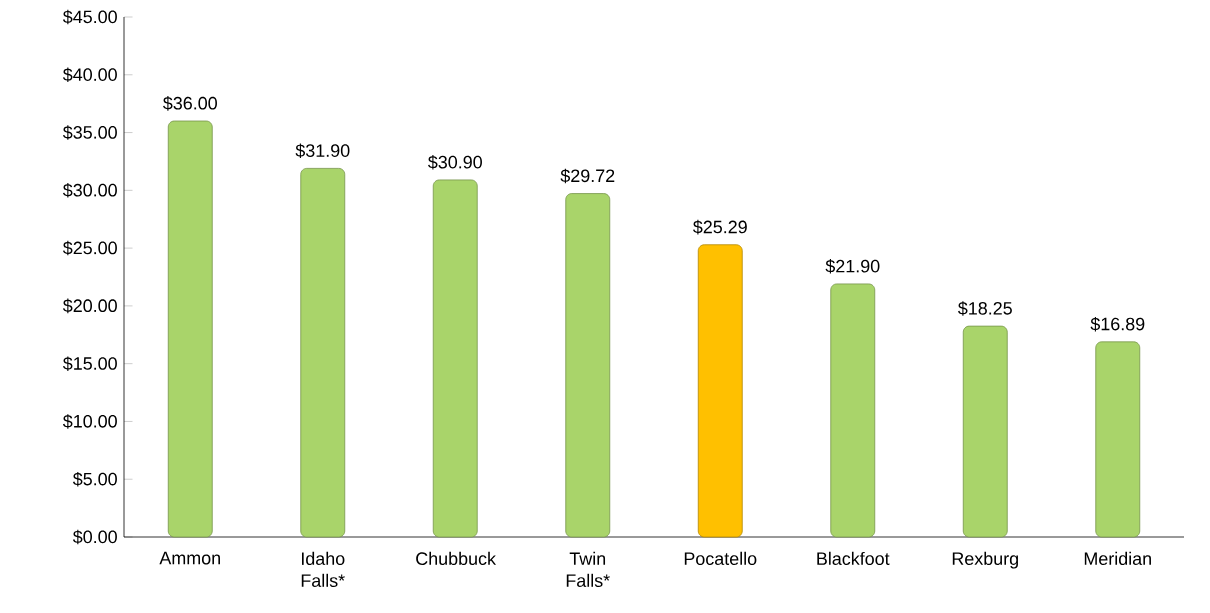  I want to click on y-tick-label: $15.00, so click(89, 363).